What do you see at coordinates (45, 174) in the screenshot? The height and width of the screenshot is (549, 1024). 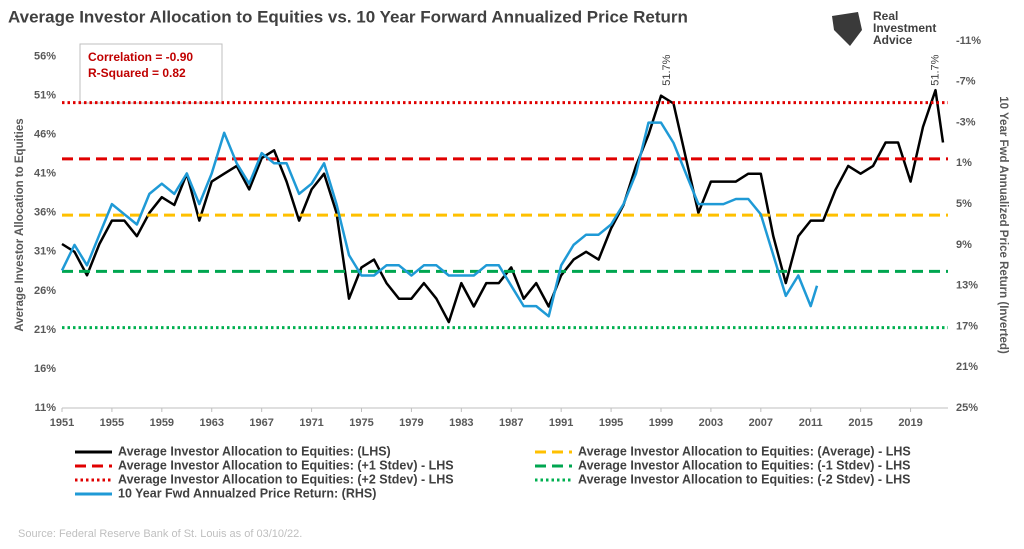 I see `y-tick-label: 41%` at bounding box center [45, 174].